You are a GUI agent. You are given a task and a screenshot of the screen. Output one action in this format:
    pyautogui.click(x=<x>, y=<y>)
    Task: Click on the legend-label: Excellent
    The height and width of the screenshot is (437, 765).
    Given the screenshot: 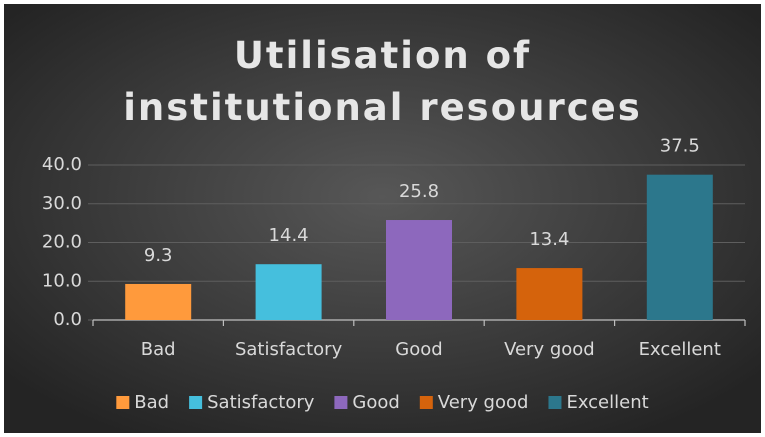 What is the action you would take?
    pyautogui.click(x=607, y=402)
    